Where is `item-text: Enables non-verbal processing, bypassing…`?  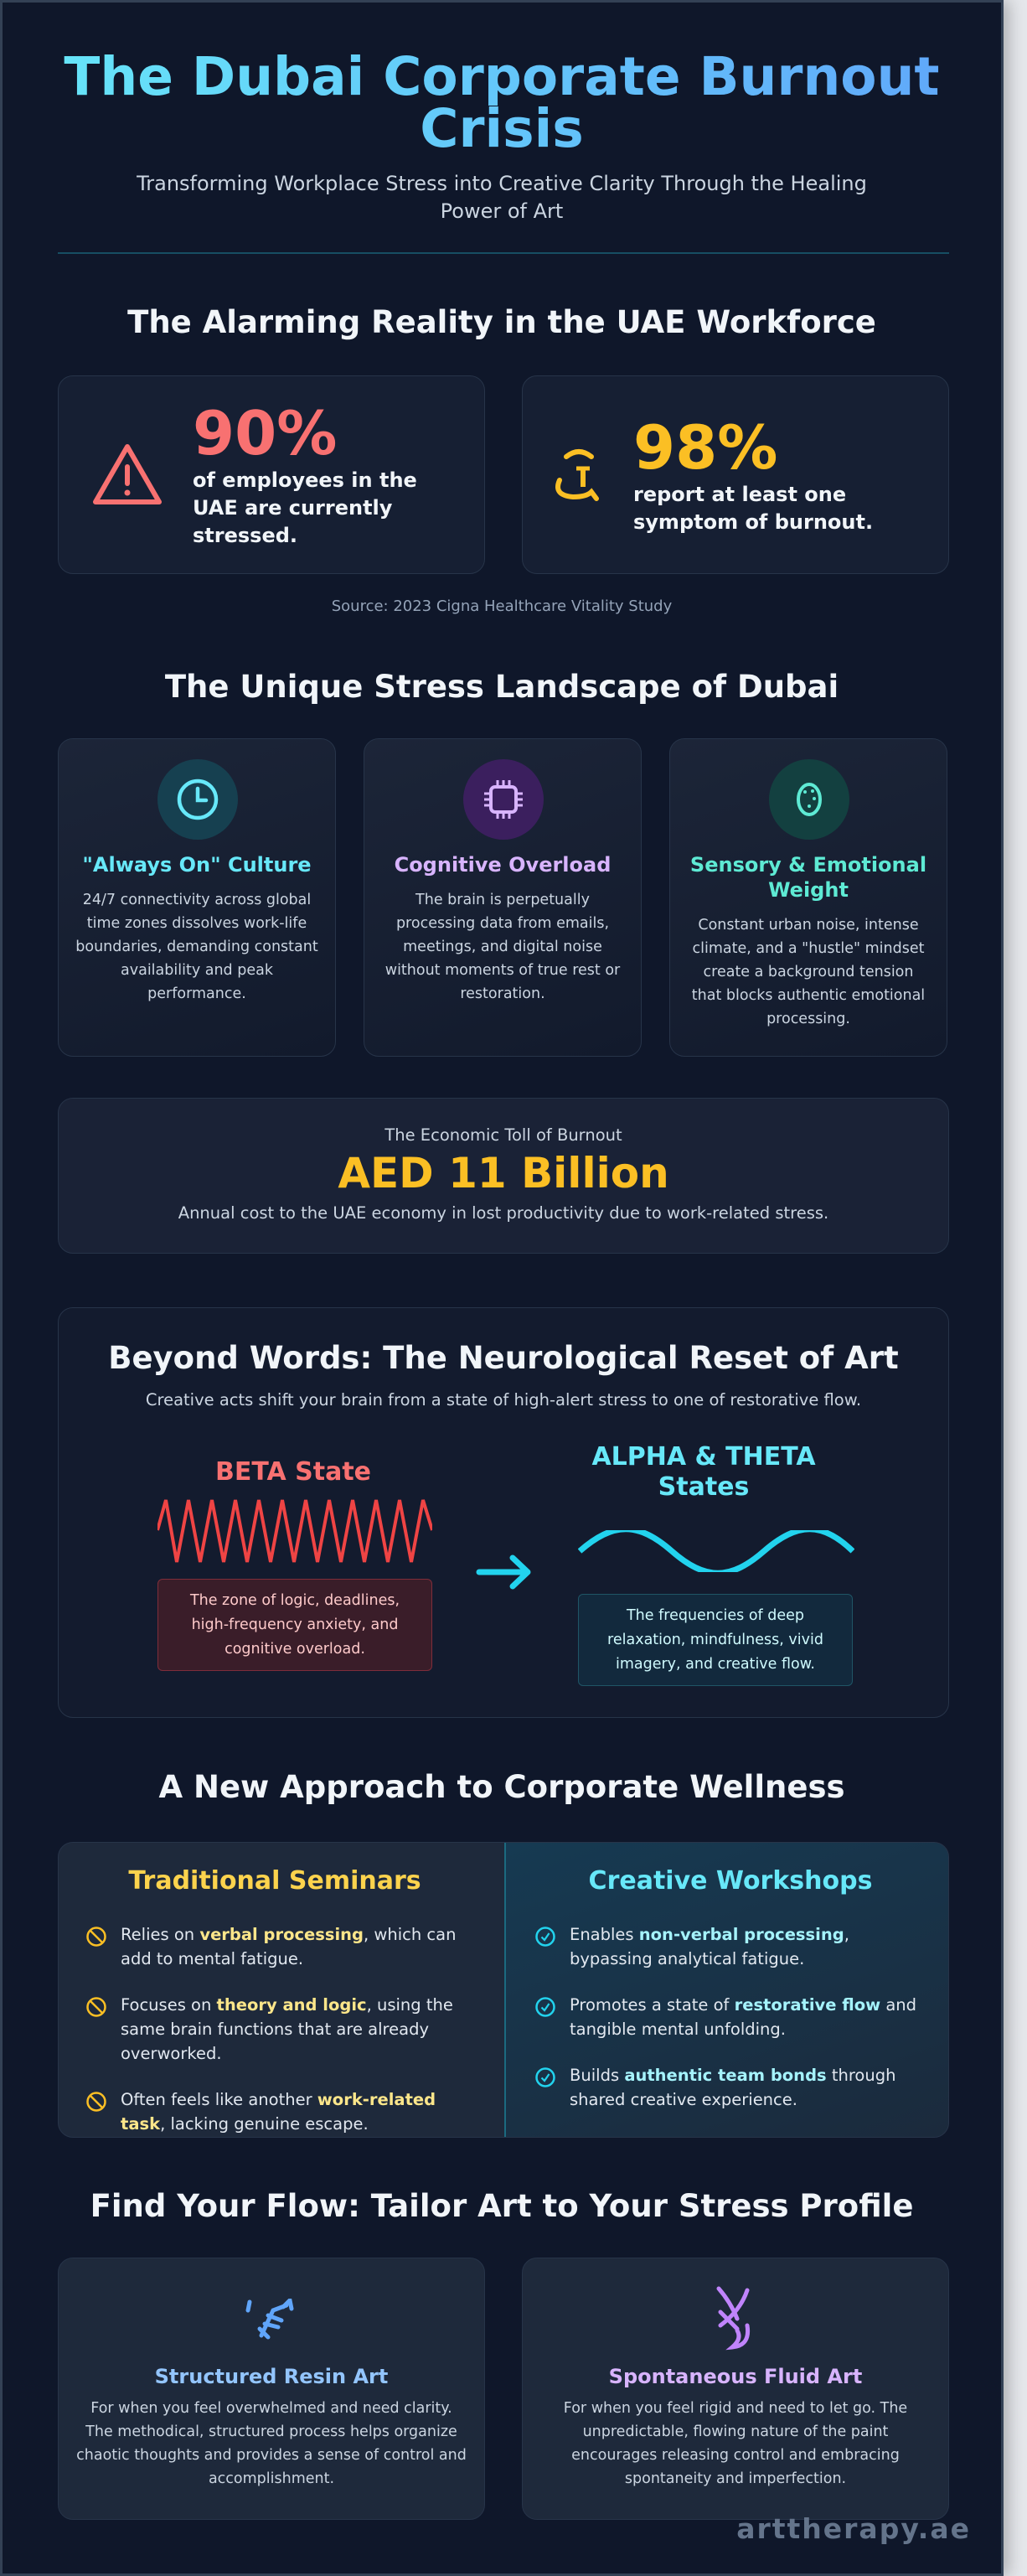 item-text: Enables non-verbal processing, bypassing… is located at coordinates (710, 1946).